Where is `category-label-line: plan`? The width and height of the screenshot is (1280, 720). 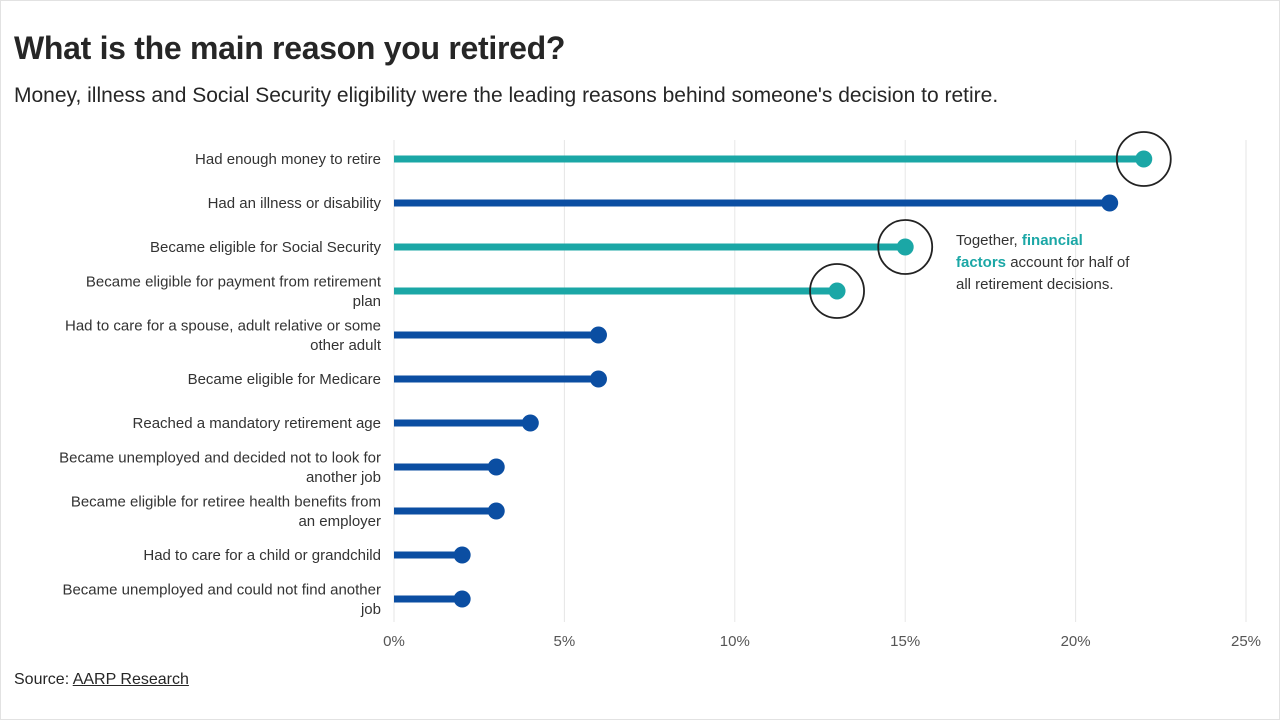 category-label-line: plan is located at coordinates (367, 301).